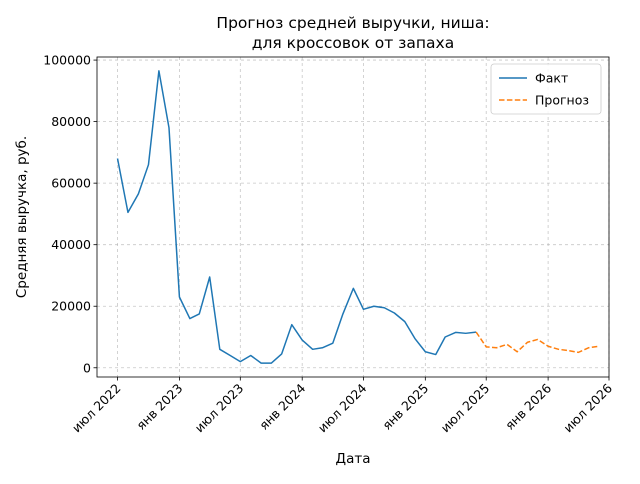 The height and width of the screenshot is (484, 640). Describe the element at coordinates (87, 367) in the screenshot. I see `y-tick-label: 0` at that location.